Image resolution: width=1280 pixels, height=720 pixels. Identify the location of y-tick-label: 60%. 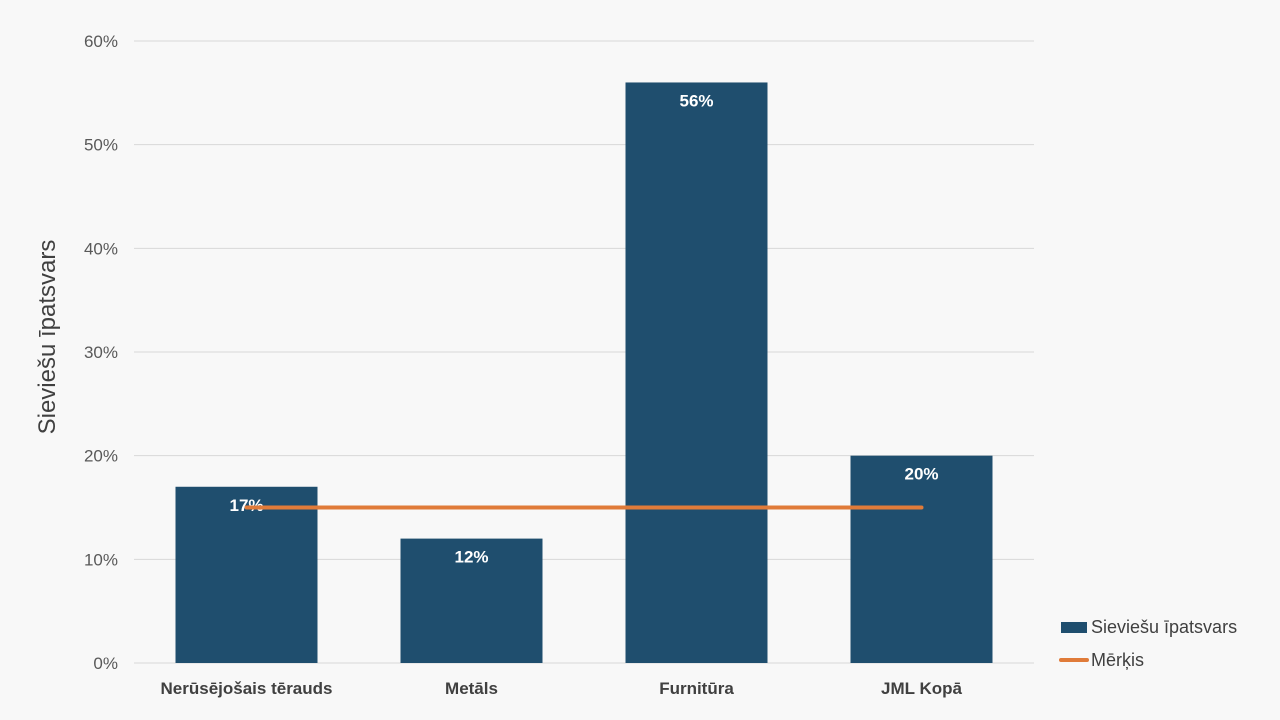
(101, 41).